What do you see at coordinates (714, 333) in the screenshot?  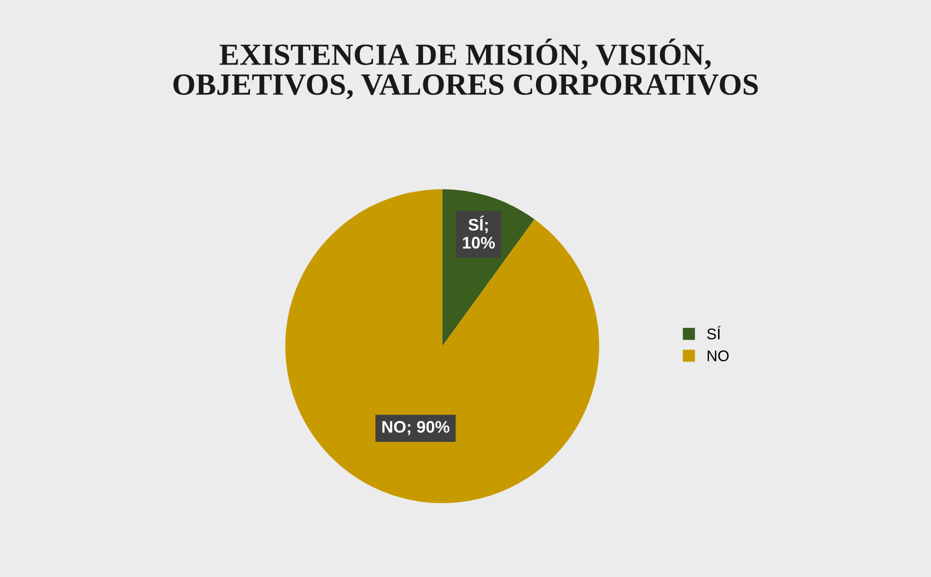 I see `legend-label: SÍ` at bounding box center [714, 333].